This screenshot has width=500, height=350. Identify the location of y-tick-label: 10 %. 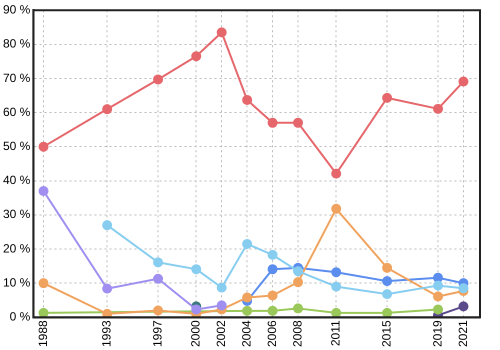
(16, 282).